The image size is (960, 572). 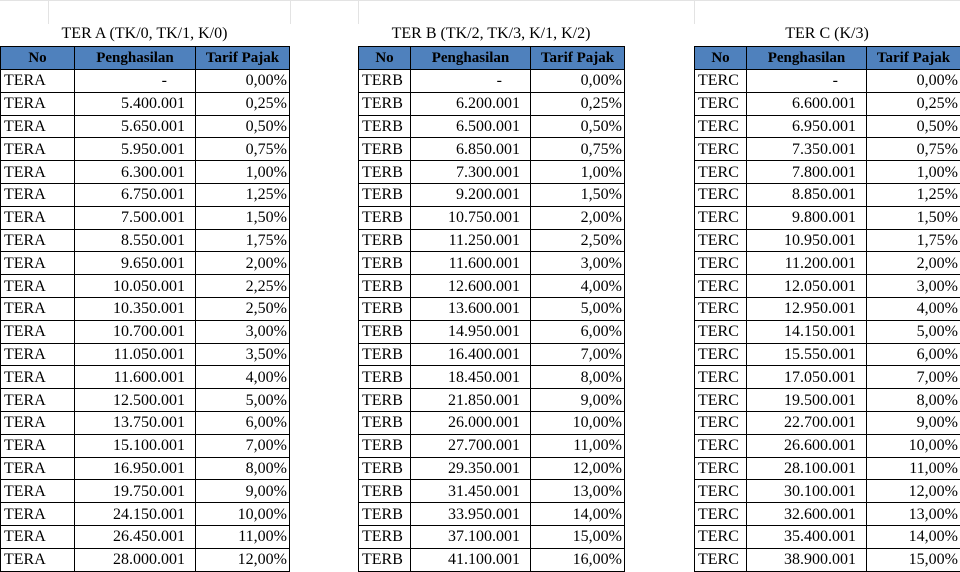 I want to click on cell-tarif-pajak: 11,00%, so click(x=578, y=445).